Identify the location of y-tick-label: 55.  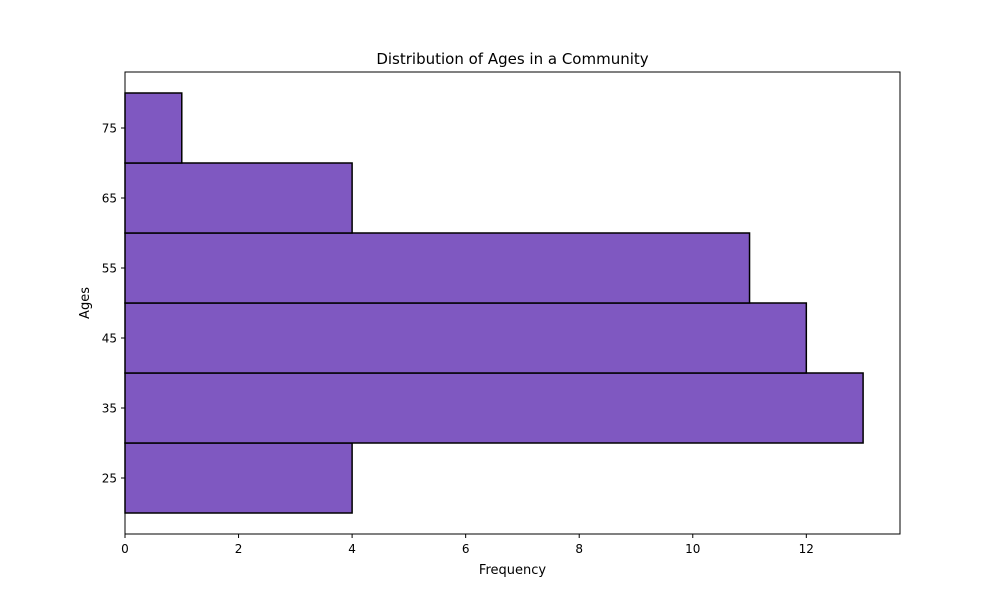
(109, 269).